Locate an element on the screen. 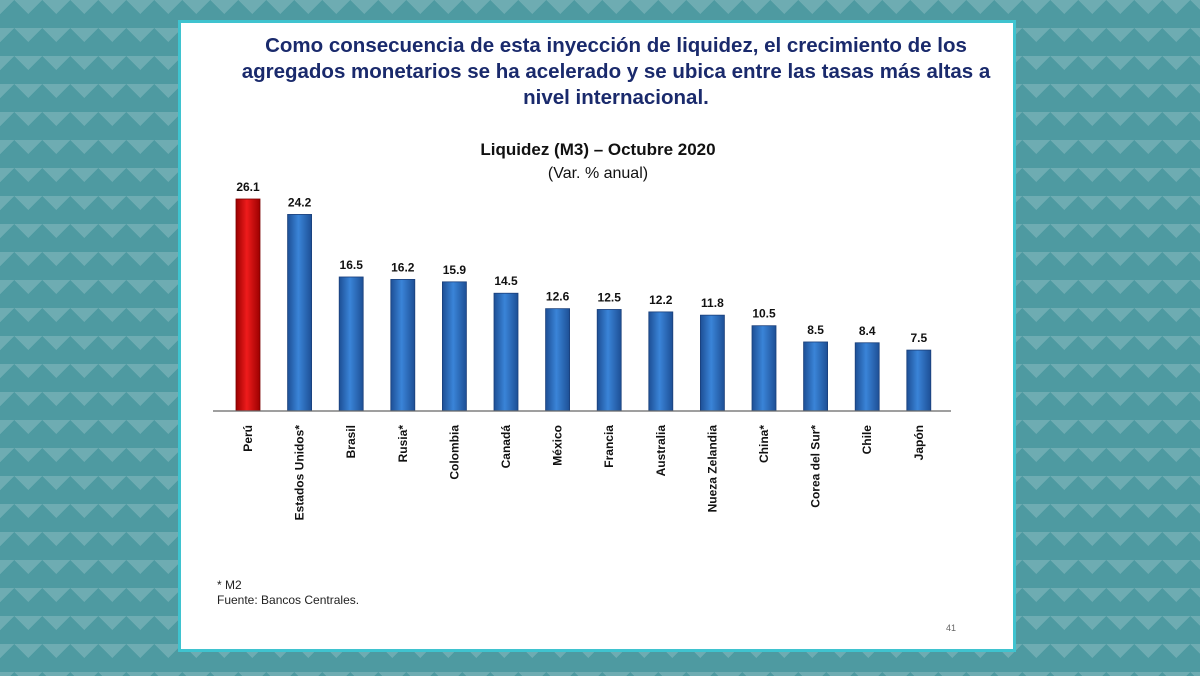 Image resolution: width=1200 pixels, height=676 pixels. data-label-10: 10.5 is located at coordinates (764, 314).